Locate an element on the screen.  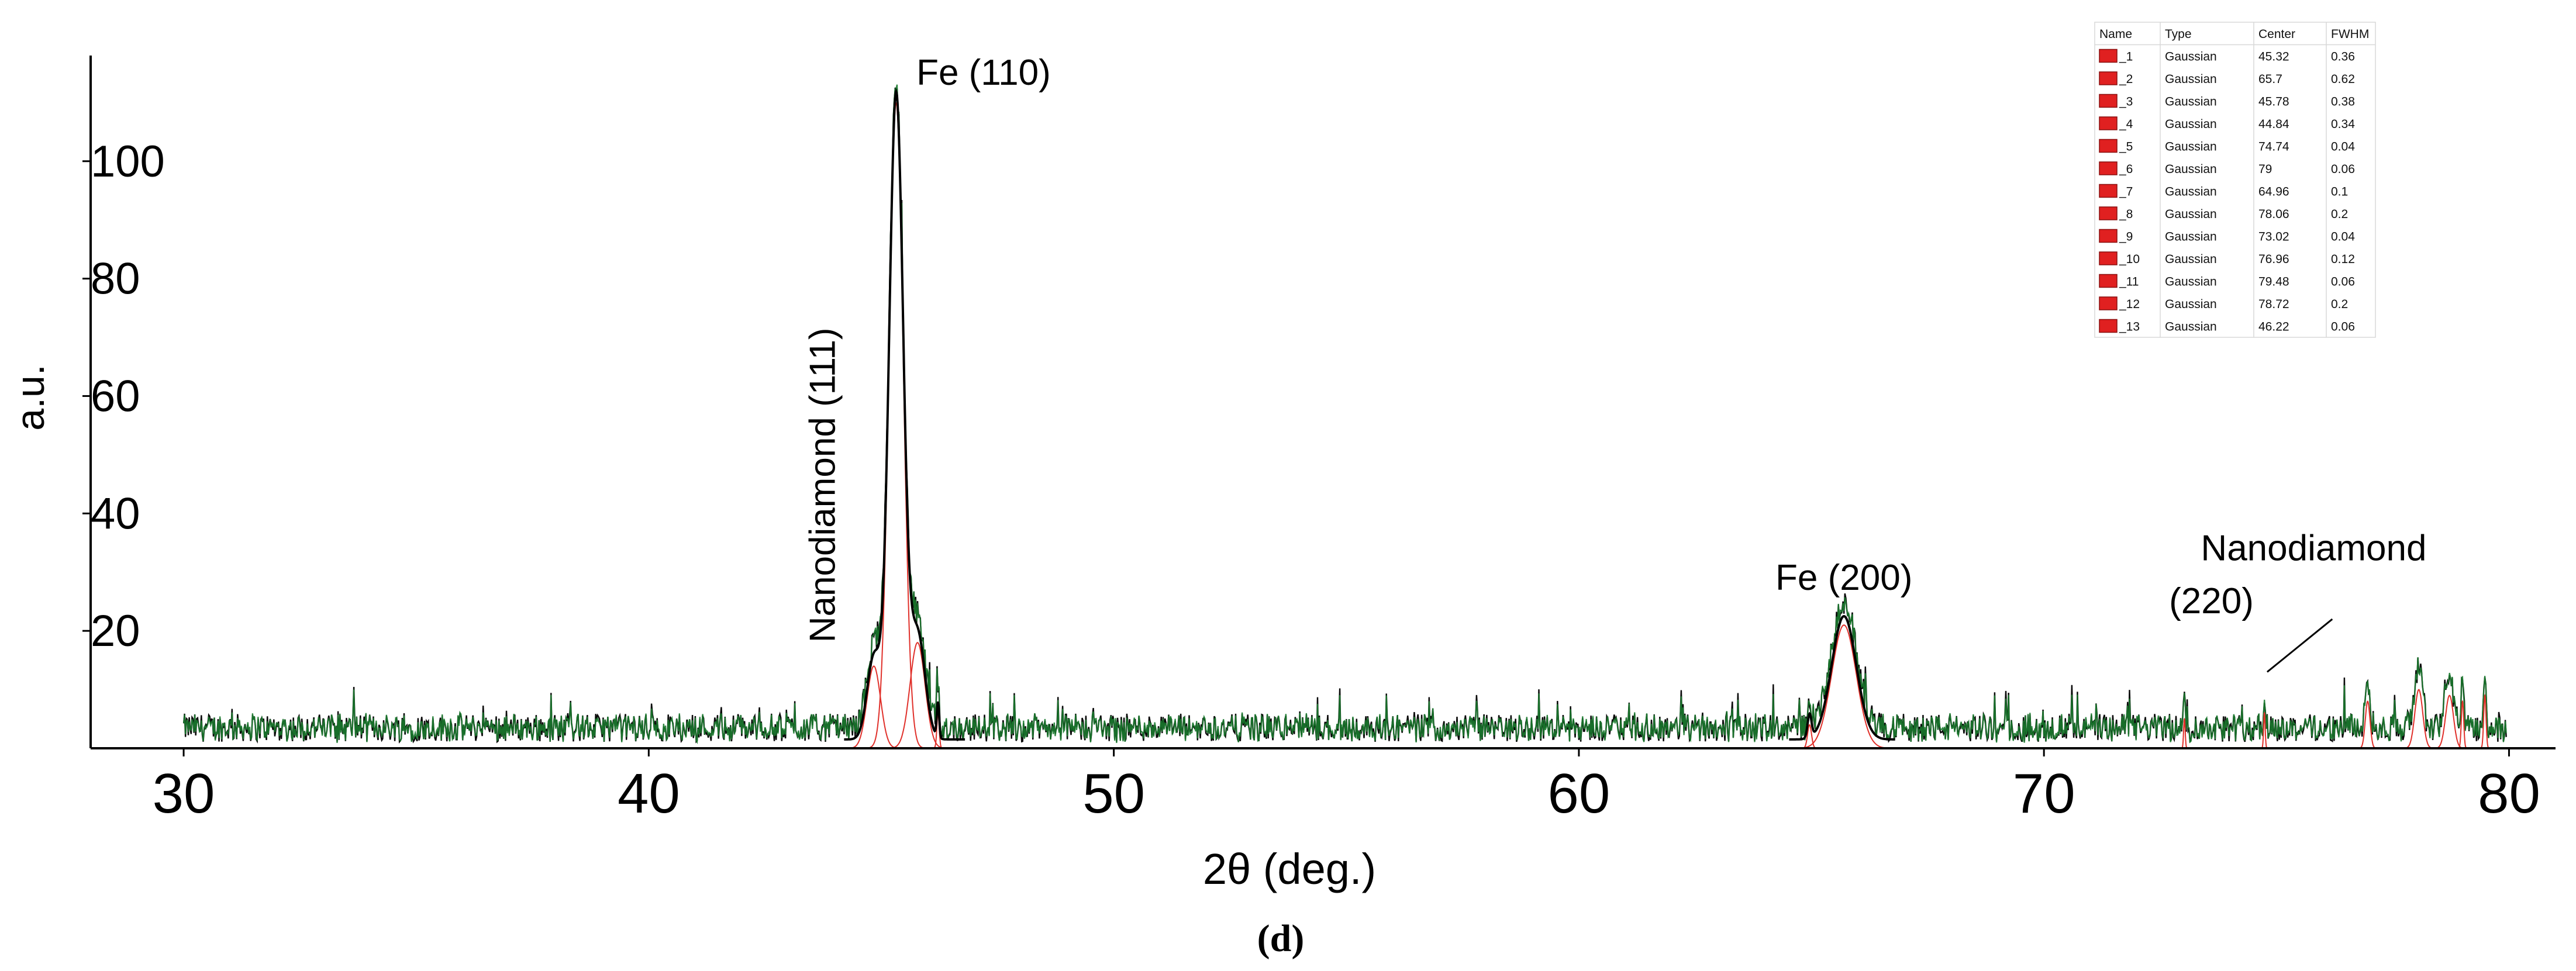
legend-cell-name: _4 is located at coordinates (2126, 125).